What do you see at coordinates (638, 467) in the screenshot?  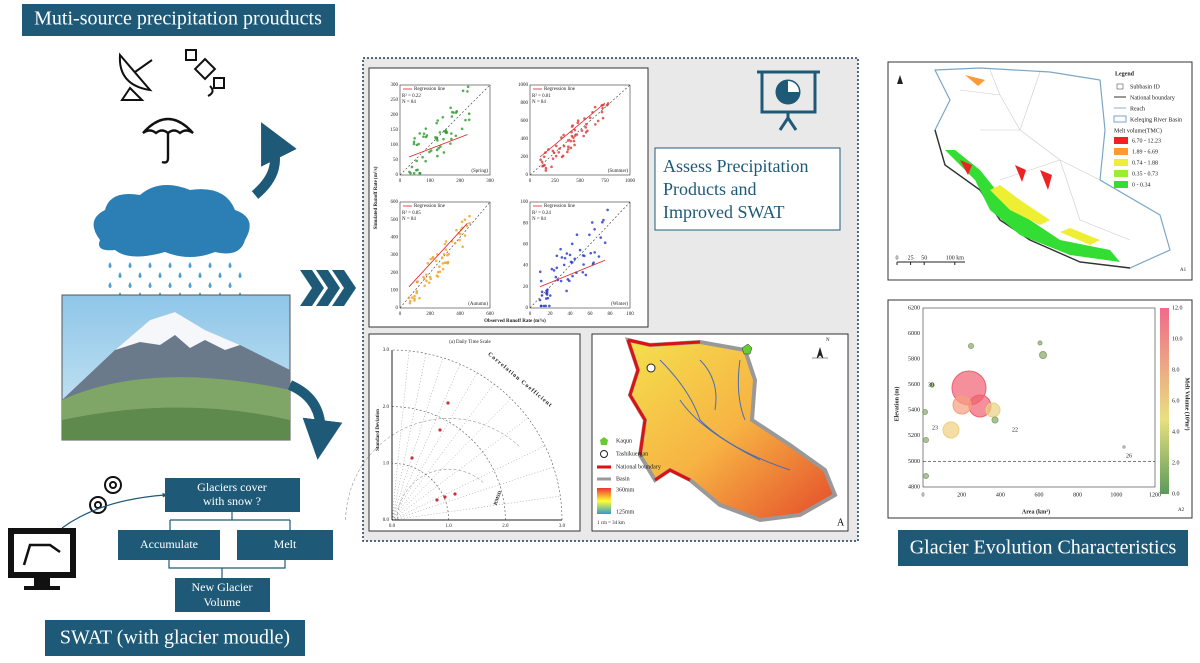 I see `legend-text: National boundary` at bounding box center [638, 467].